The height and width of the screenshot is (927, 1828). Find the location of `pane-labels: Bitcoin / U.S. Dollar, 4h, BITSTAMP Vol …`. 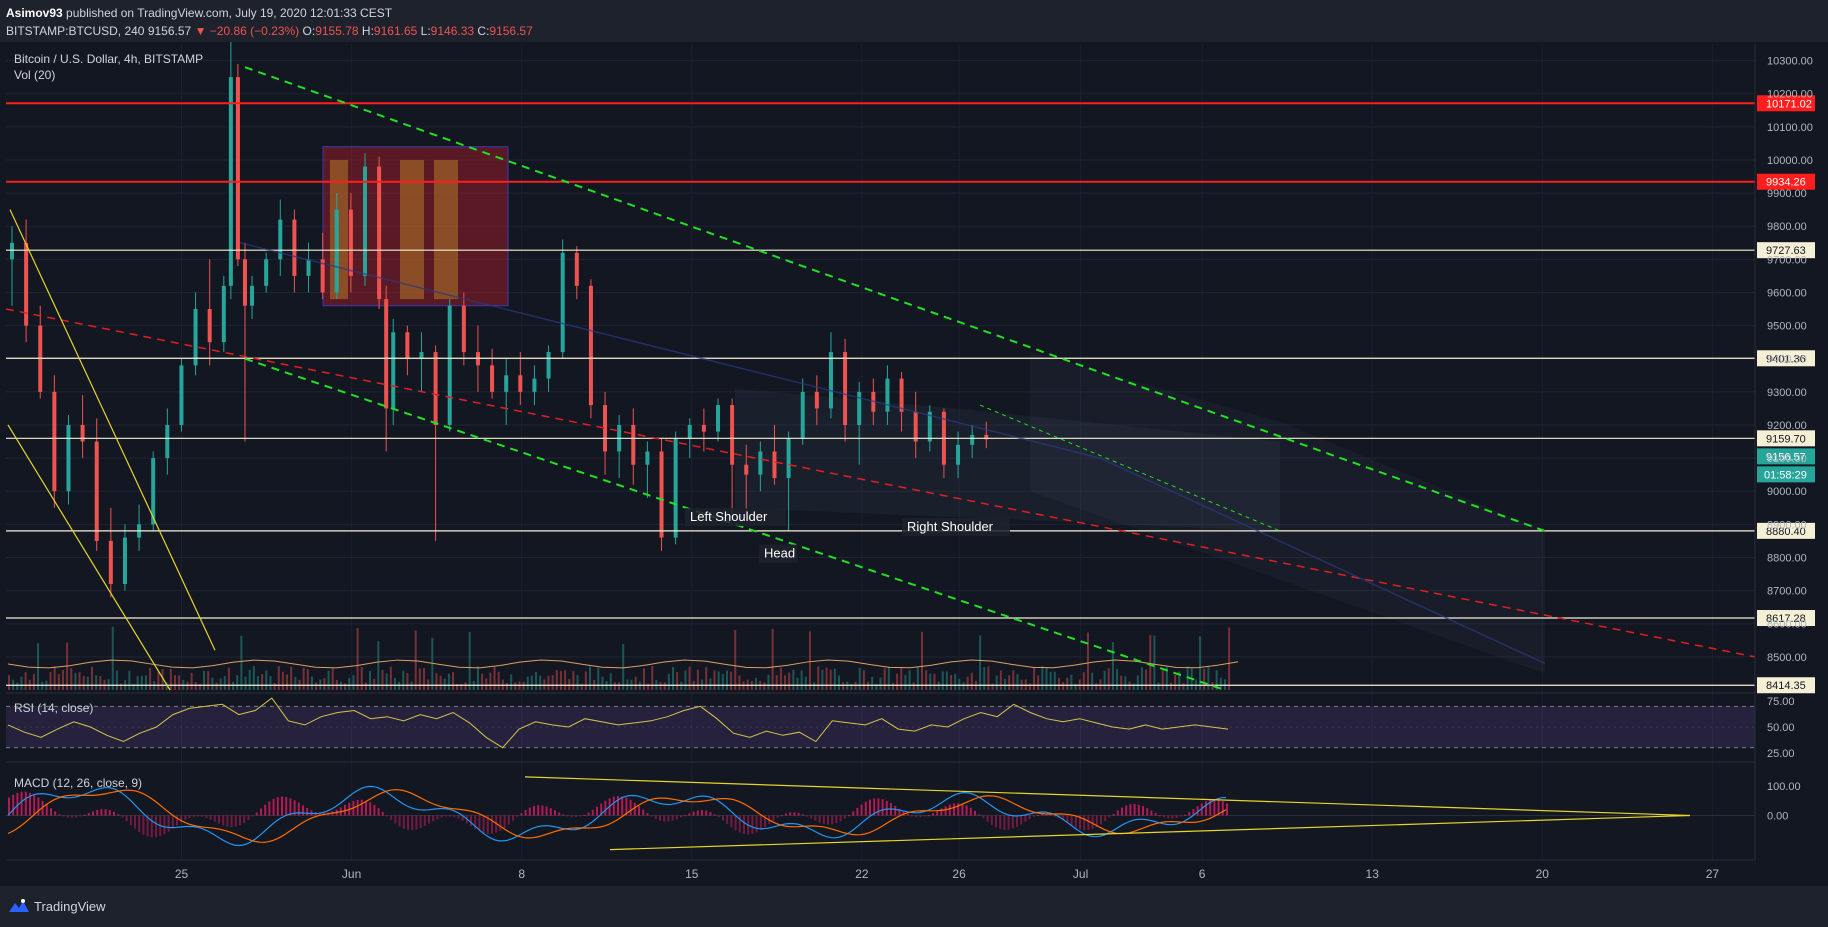

pane-labels: Bitcoin / U.S. Dollar, 4h, BITSTAMP Vol … is located at coordinates (108, 421).